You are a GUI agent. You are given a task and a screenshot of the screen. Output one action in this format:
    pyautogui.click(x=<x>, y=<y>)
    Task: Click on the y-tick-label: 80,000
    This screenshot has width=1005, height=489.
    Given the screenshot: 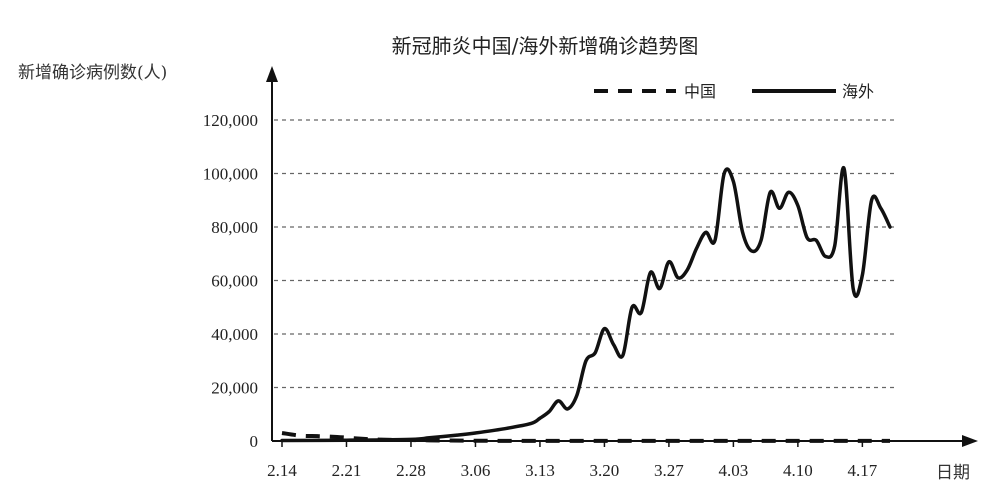 What is the action you would take?
    pyautogui.click(x=234, y=227)
    